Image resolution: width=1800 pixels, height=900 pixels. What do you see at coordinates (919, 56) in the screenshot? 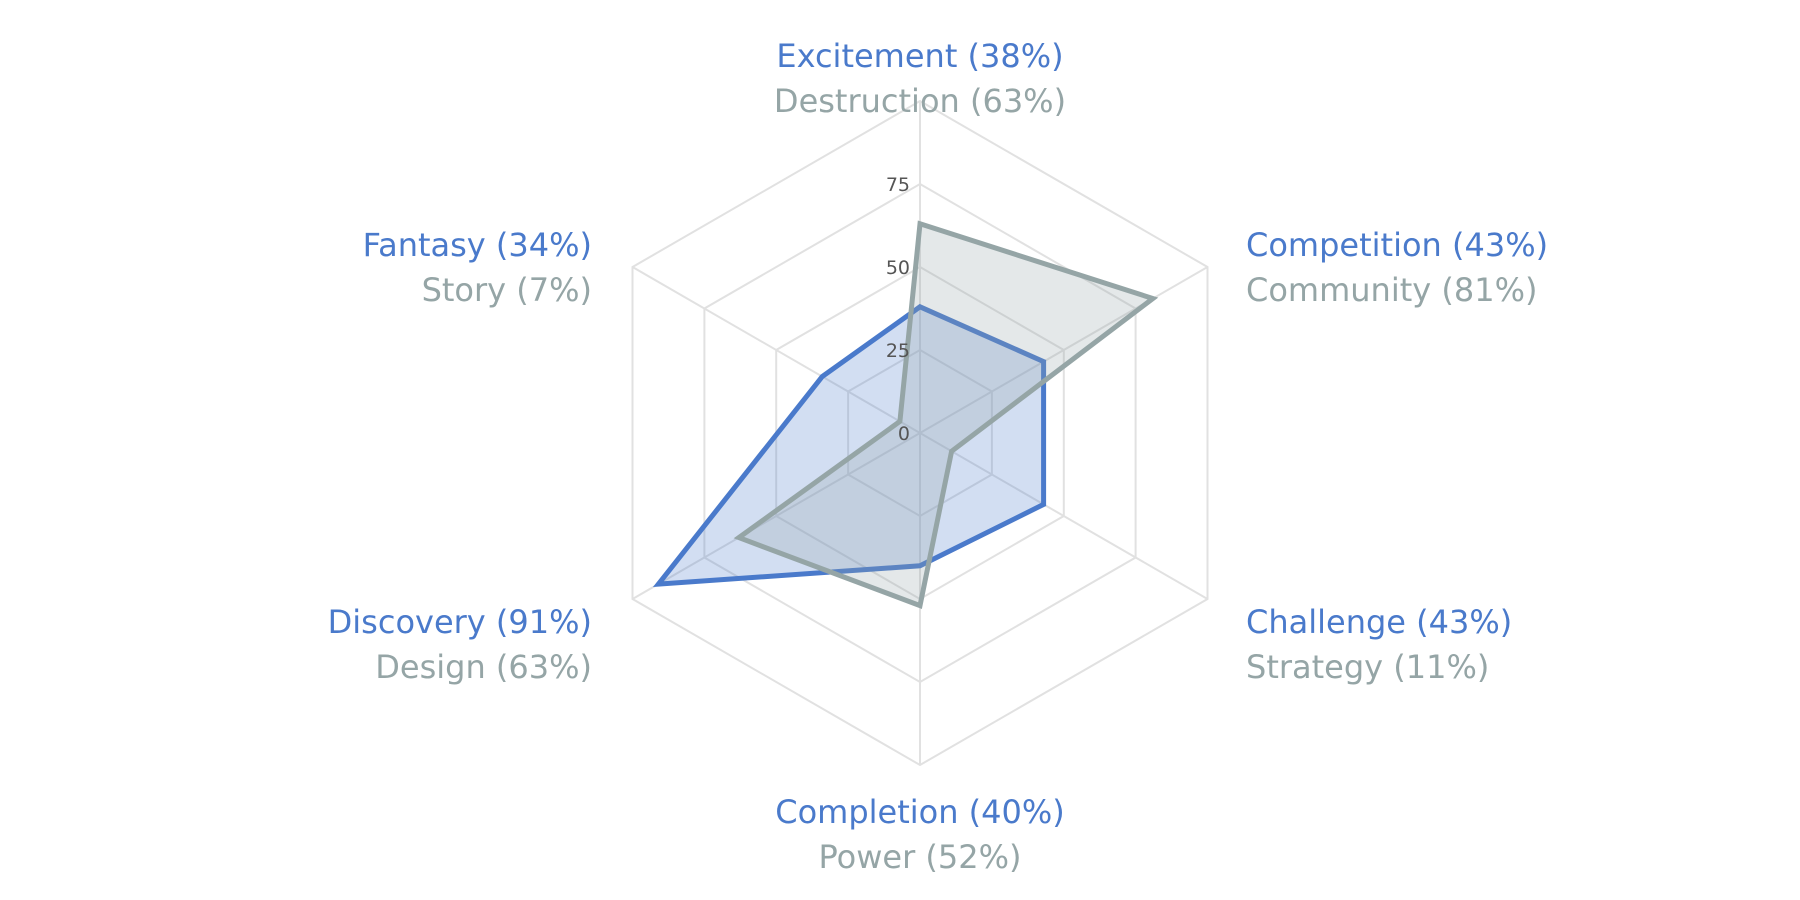
I see `axis-label-primary-excitement: Excitement (38%)` at bounding box center [919, 56].